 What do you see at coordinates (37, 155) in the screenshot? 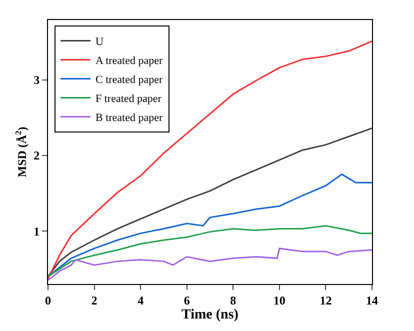
I see `y-tick-label: 2` at bounding box center [37, 155].